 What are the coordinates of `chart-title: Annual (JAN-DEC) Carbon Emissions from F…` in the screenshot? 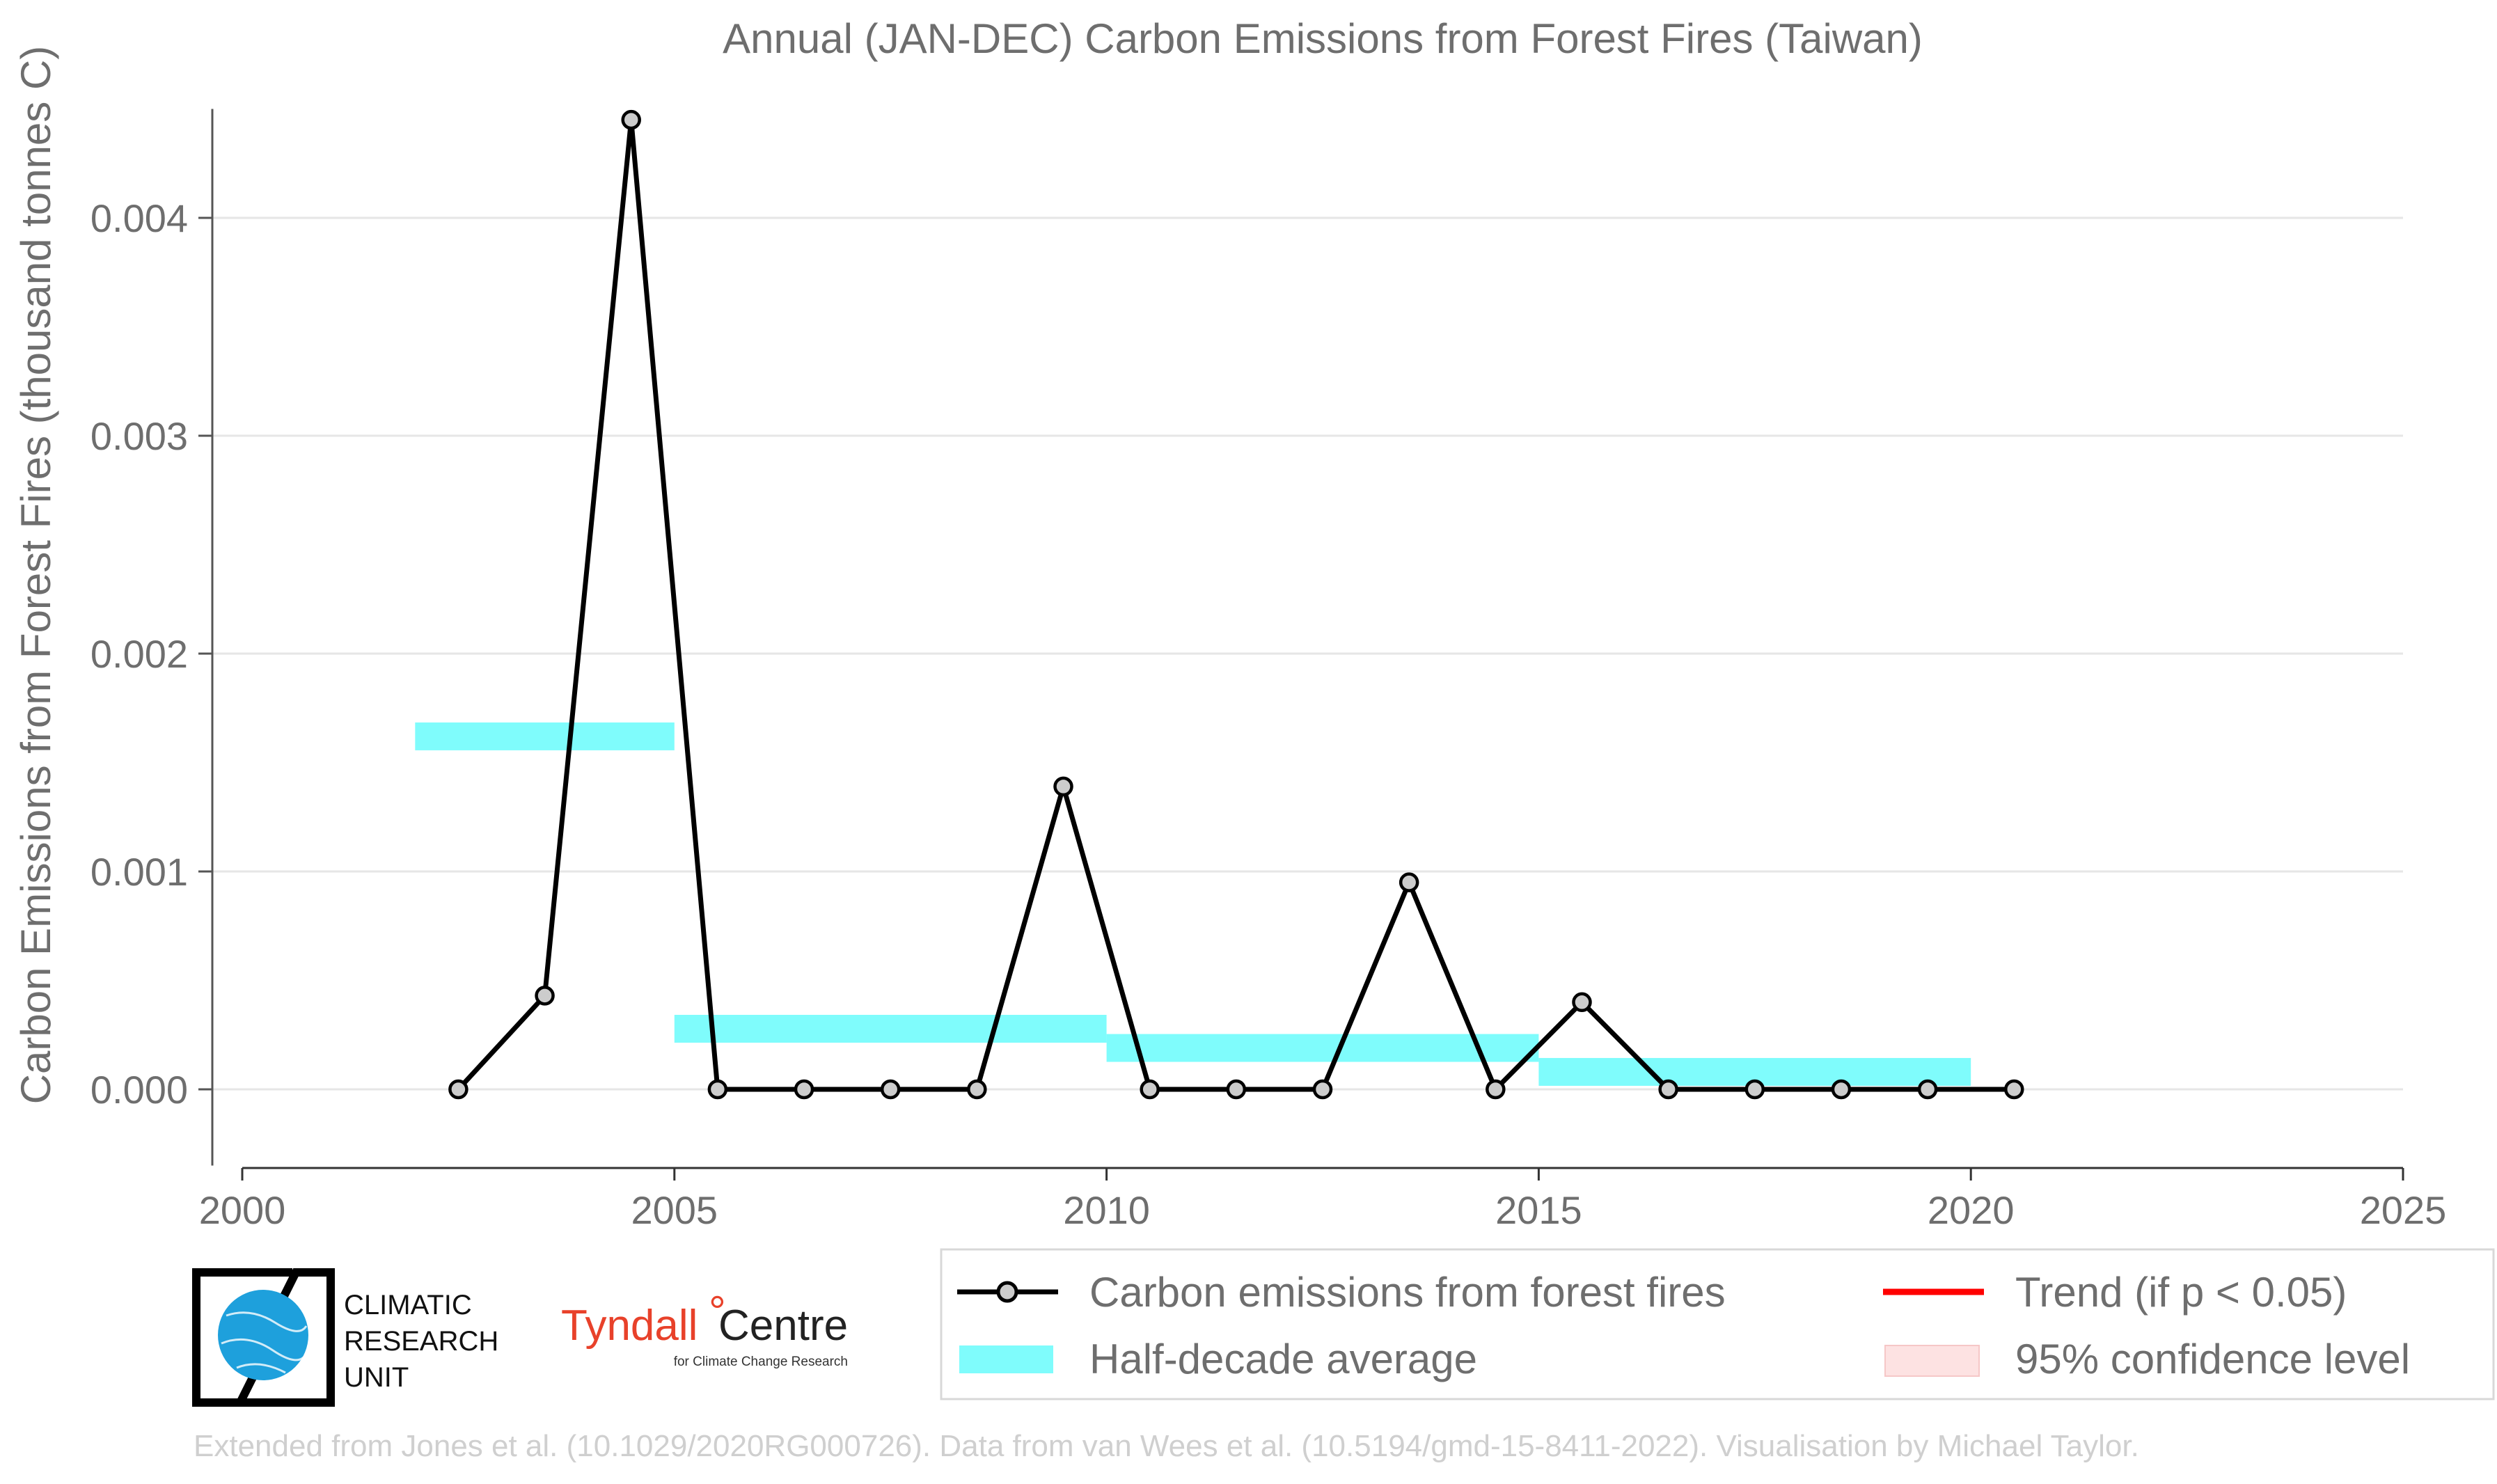 It's located at (1323, 38).